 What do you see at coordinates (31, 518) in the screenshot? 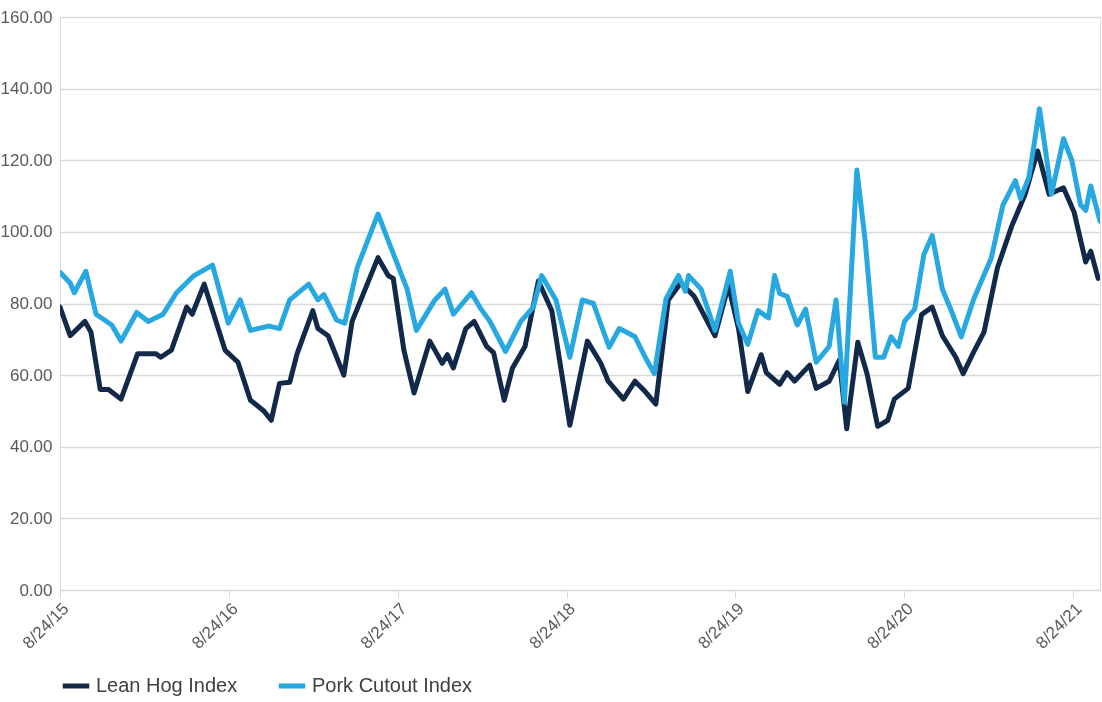
I see `y-tick-label: 20.00` at bounding box center [31, 518].